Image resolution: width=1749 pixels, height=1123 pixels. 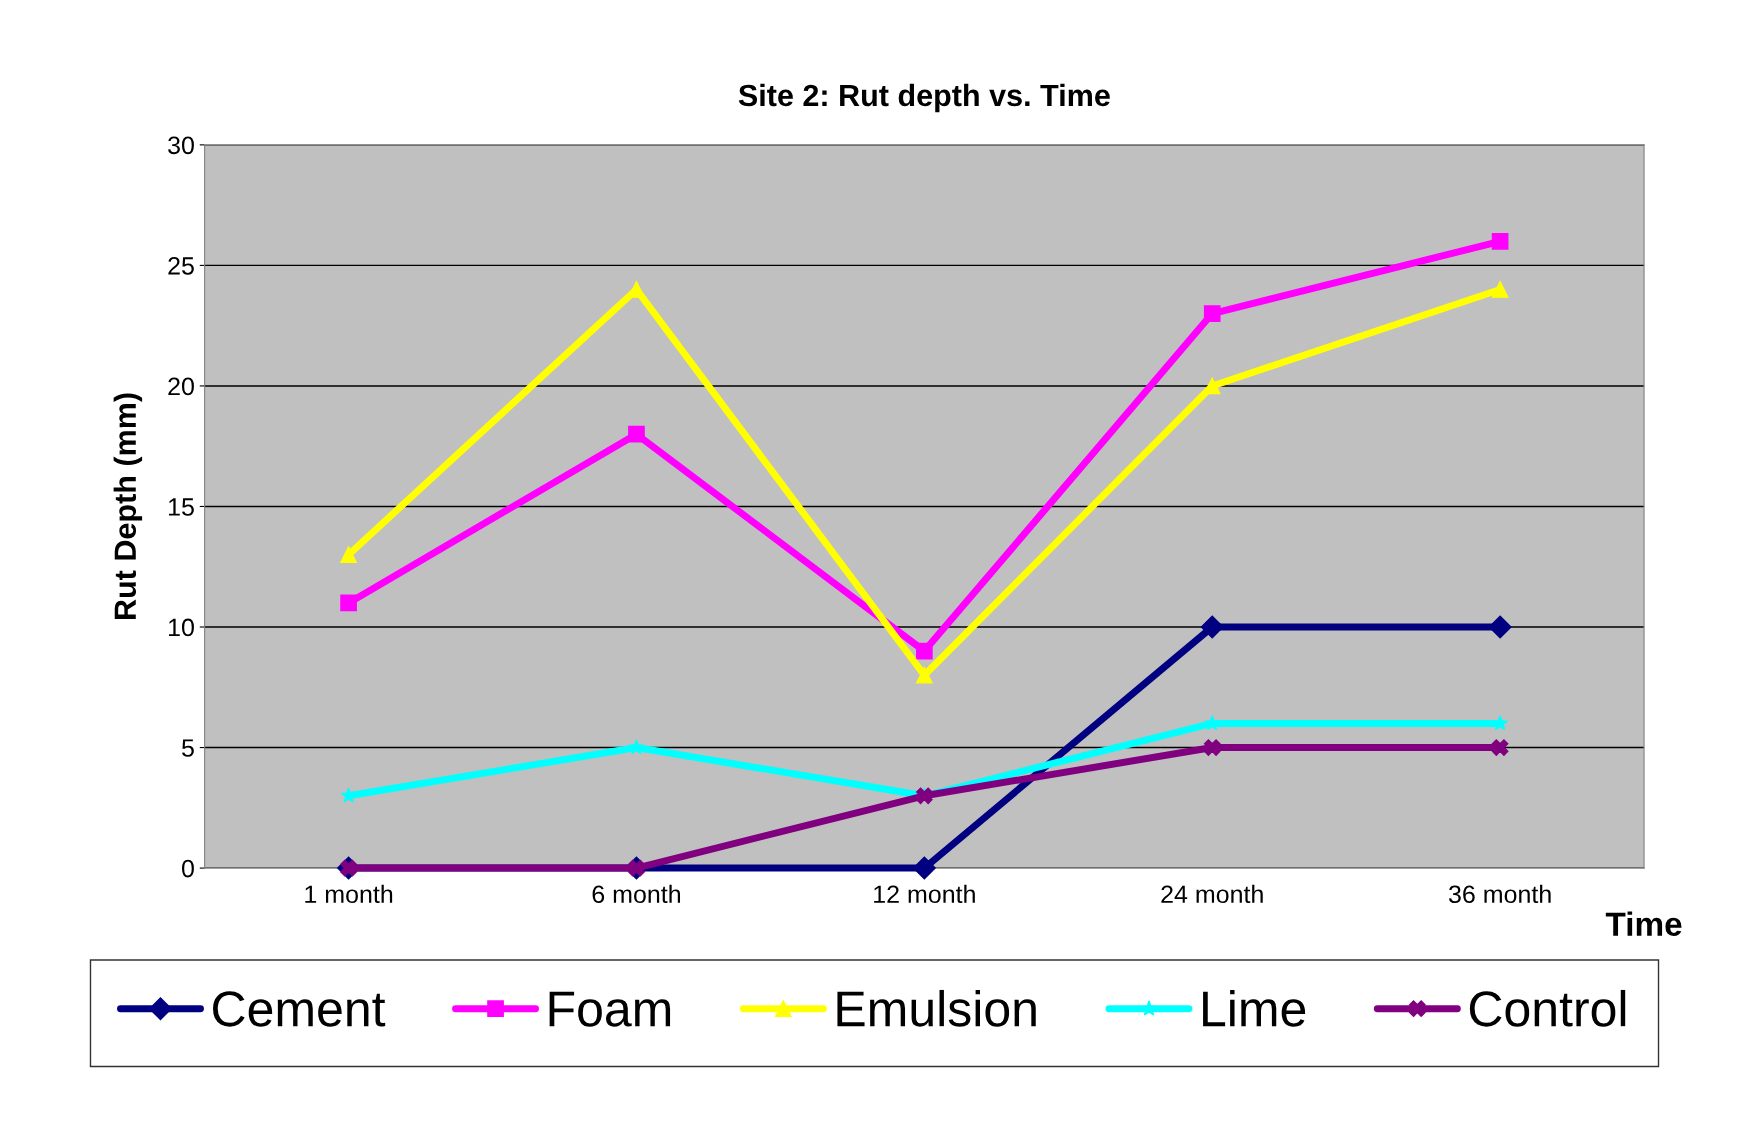 I want to click on legend-label: Control, so click(x=1547, y=1008).